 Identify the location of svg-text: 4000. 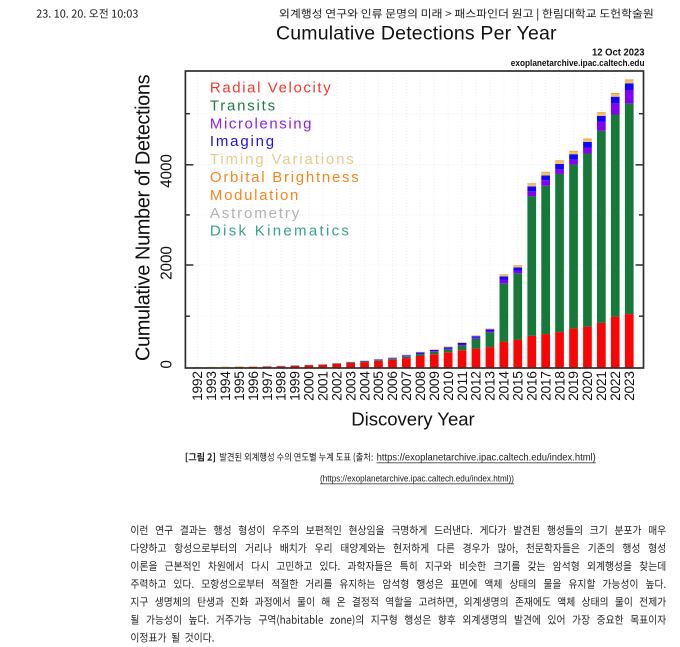
(166, 171).